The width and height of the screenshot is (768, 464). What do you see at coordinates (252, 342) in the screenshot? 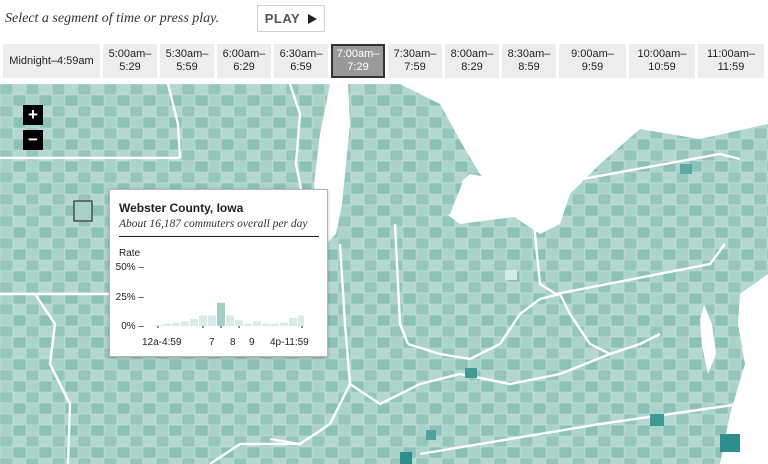
I see `x-label-9: 9` at bounding box center [252, 342].